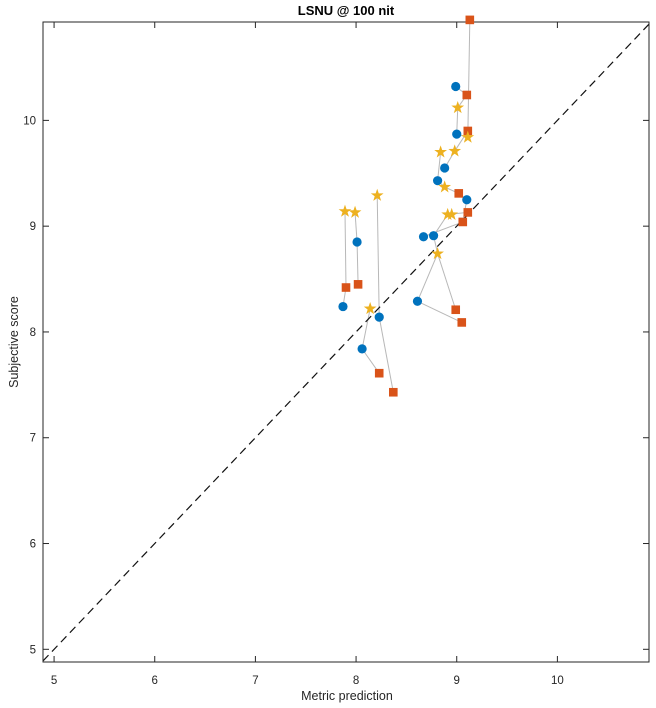  I want to click on chart-title: LSNU @ 100 nit, so click(346, 10).